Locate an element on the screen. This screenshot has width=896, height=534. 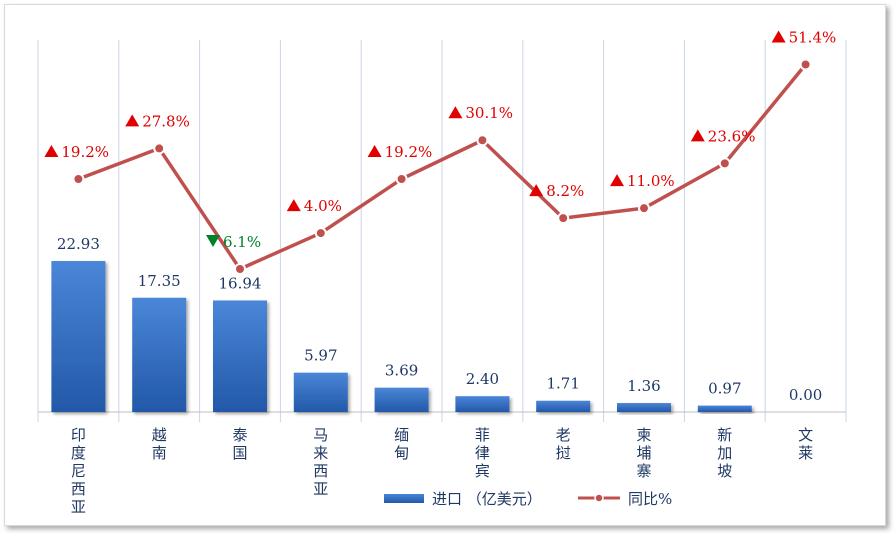
category-label: 甸 is located at coordinates (401, 453).